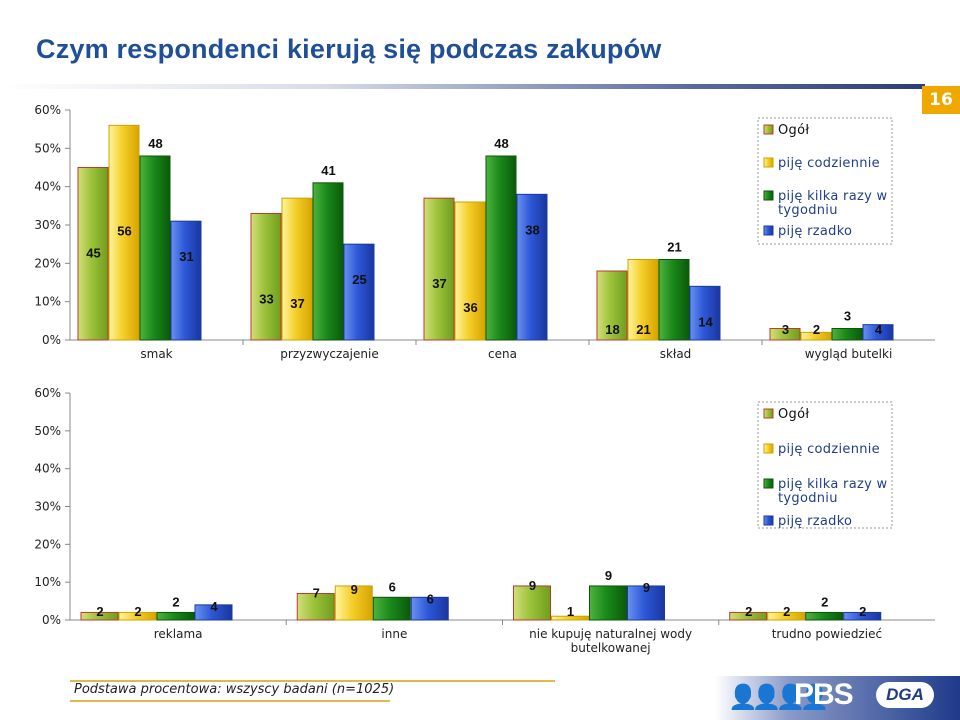 The image size is (960, 720). Describe the element at coordinates (312, 681) in the screenshot. I see `footnote-divider` at that location.